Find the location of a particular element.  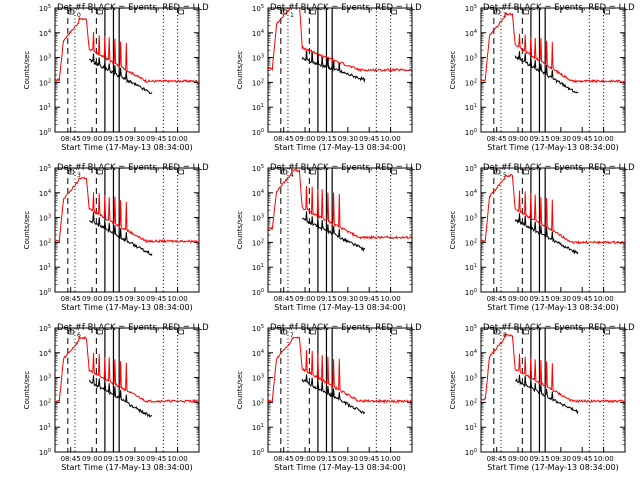

panel-tag: 6 is located at coordinates (79, 335).